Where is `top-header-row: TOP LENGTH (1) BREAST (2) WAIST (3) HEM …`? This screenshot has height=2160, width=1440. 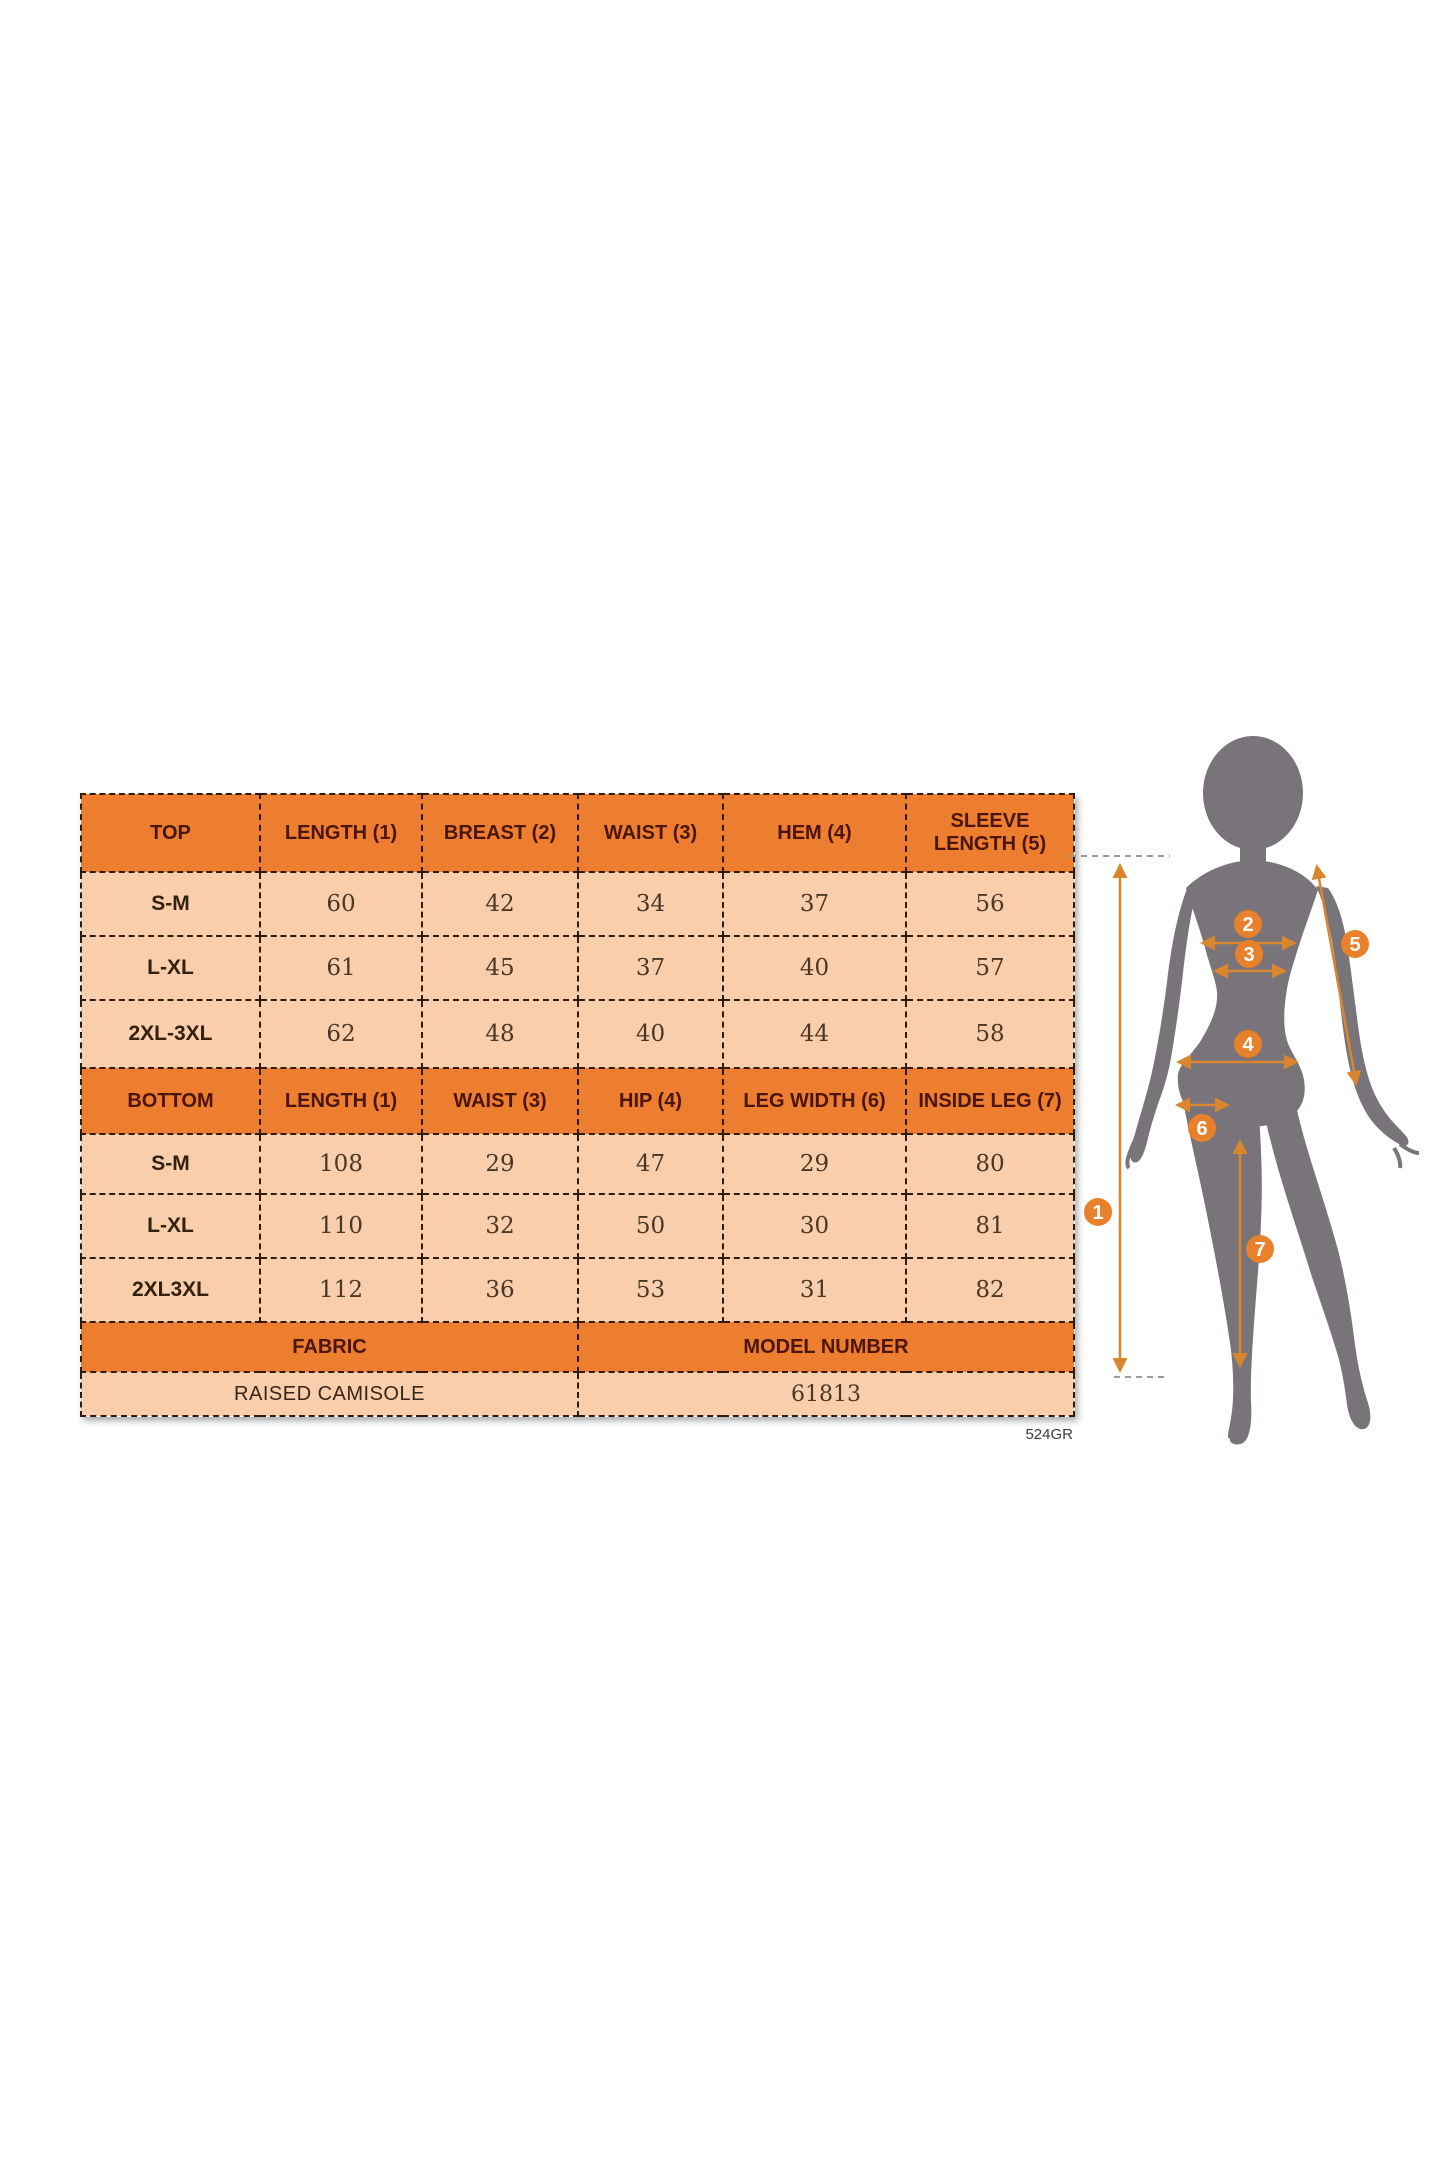 top-header-row: TOP LENGTH (1) BREAST (2) WAIST (3) HEM … is located at coordinates (577, 833).